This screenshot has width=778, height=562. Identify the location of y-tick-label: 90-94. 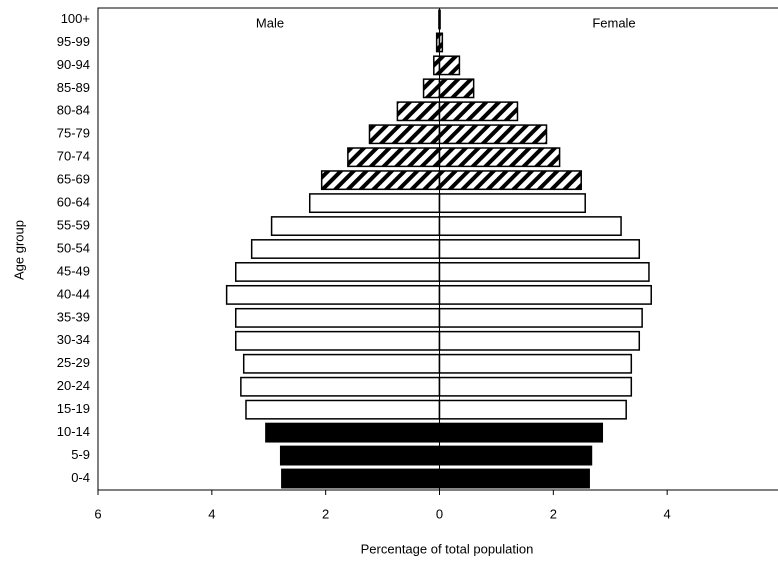
(73, 64).